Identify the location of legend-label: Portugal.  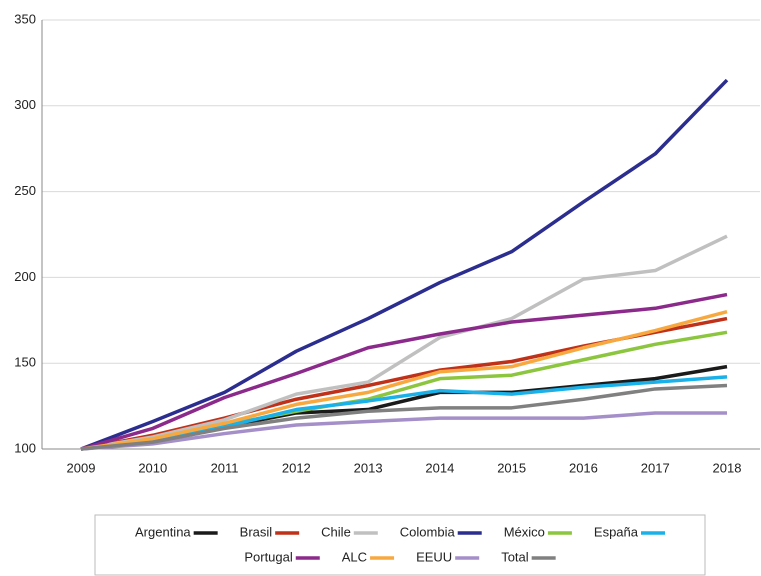
(268, 556).